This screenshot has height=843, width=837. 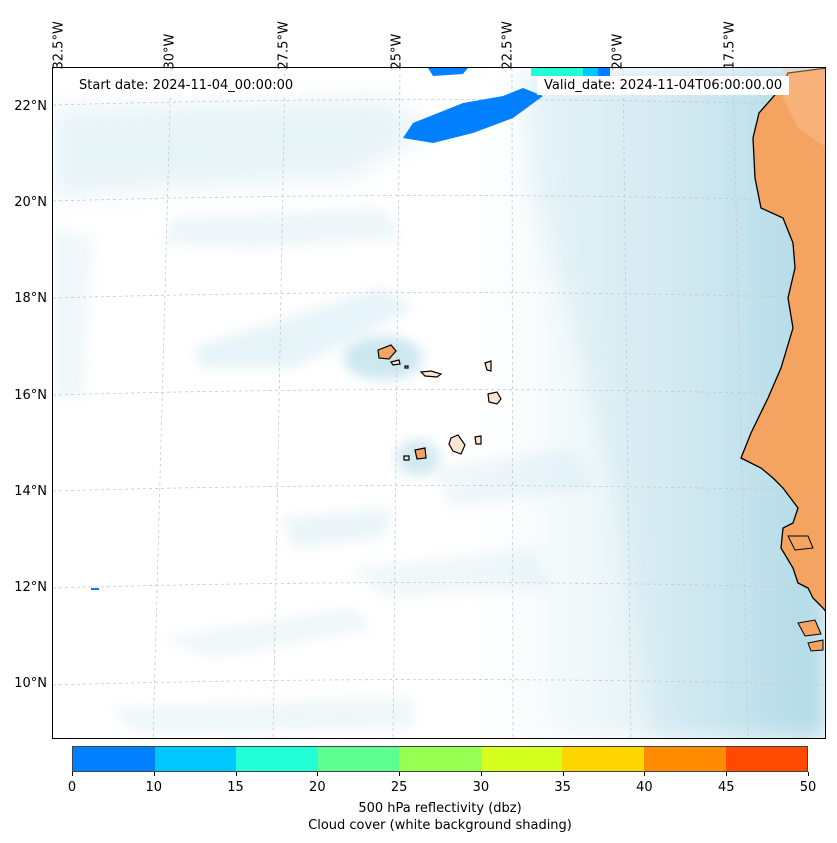 I want to click on lat-label-12n: 12°N, so click(x=30, y=587).